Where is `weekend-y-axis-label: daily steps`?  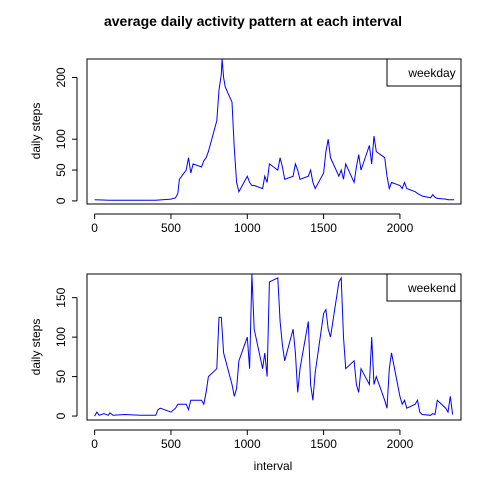 weekend-y-axis-label: daily steps is located at coordinates (36, 347).